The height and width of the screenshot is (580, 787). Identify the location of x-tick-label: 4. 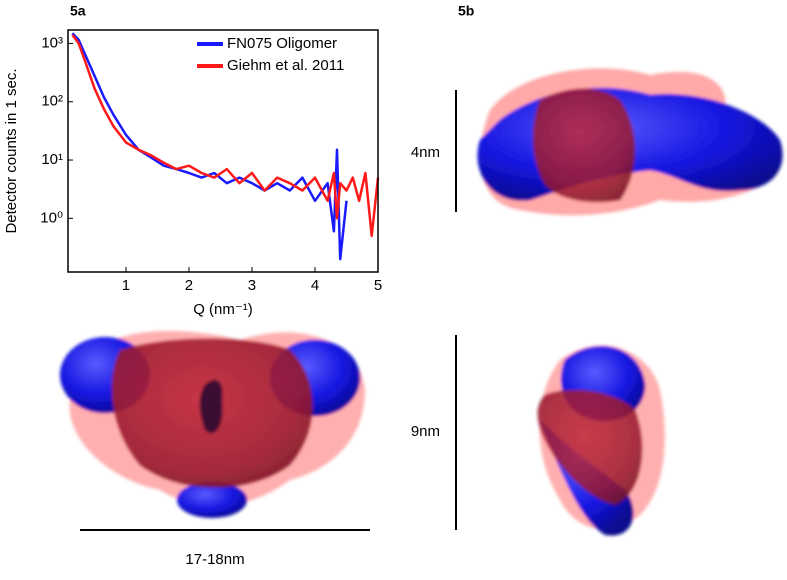
(315, 285).